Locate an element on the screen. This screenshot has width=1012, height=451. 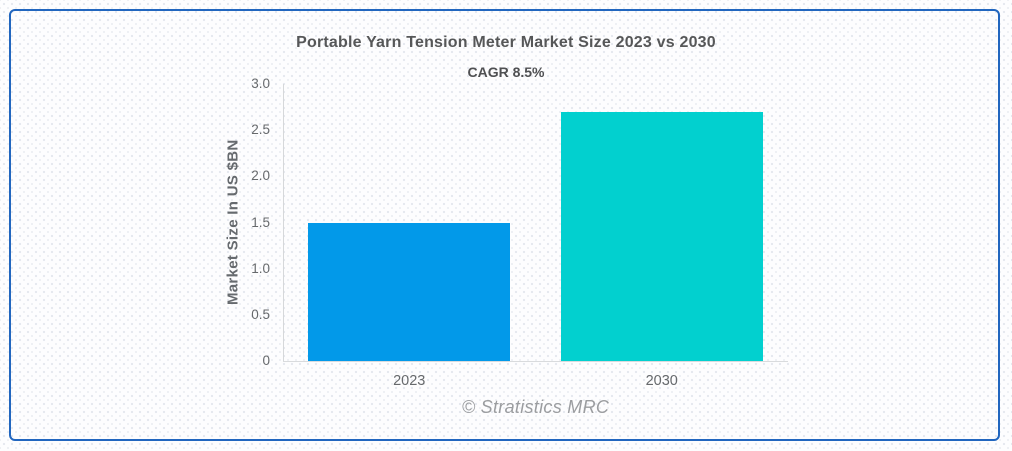
x-axis-label-2023: 2023 is located at coordinates (409, 381).